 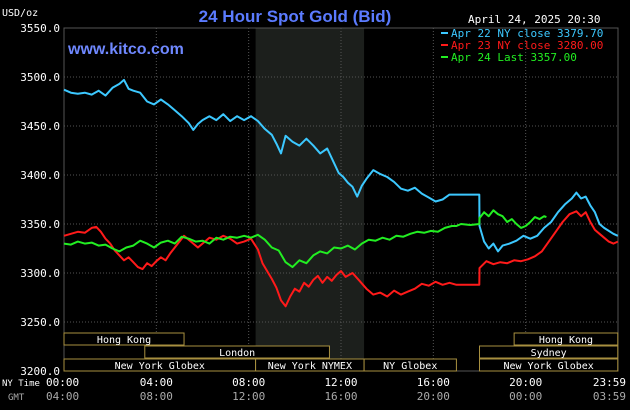 I want to click on legend-entry-2: Apr 24 Last 3357.00, so click(x=514, y=57).